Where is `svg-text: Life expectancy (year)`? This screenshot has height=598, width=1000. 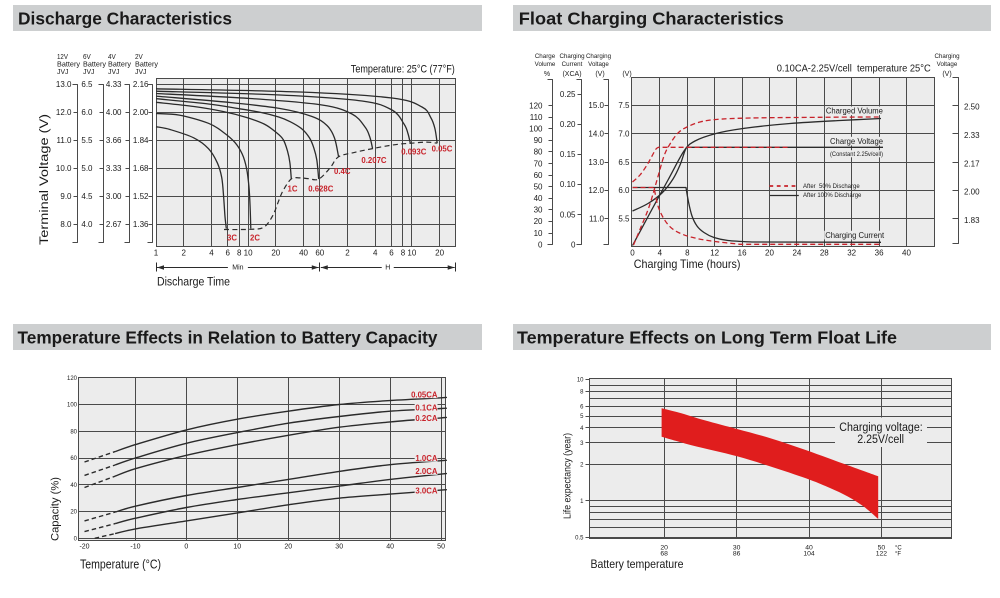 svg-text: Life expectancy (year) is located at coordinates (568, 476).